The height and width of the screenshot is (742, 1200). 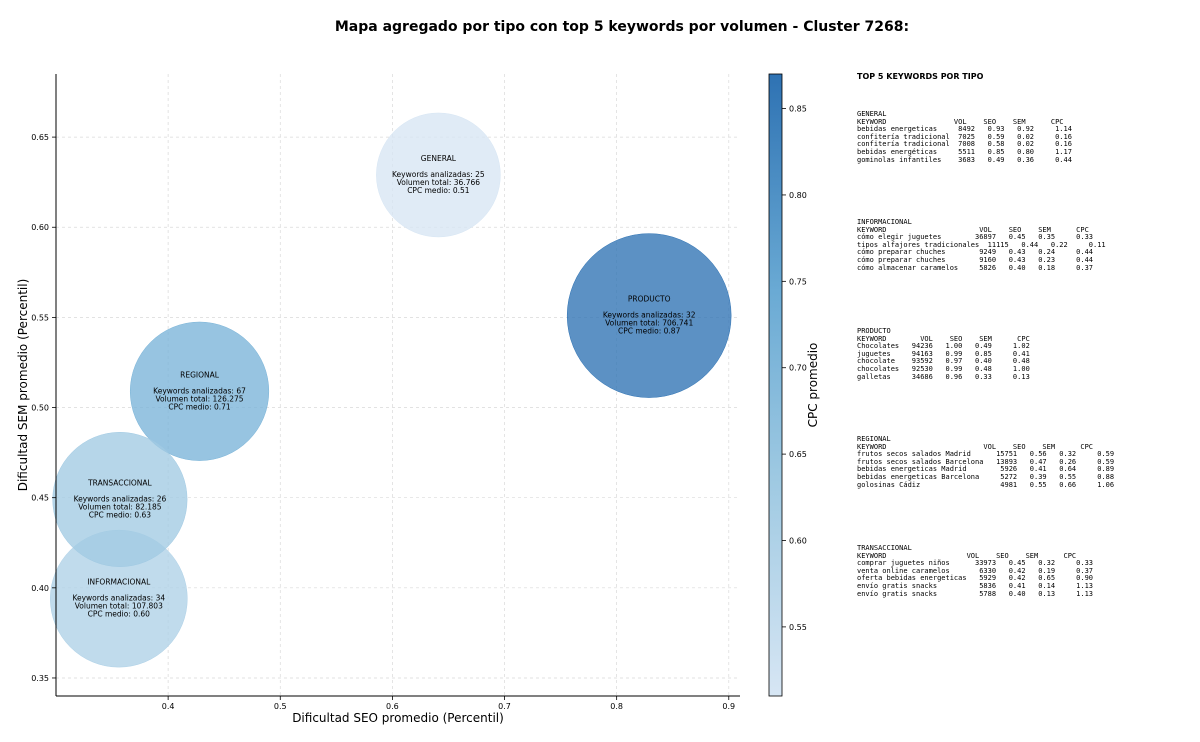 What do you see at coordinates (649, 299) in the screenshot?
I see `bubble-label: PRODUCTO` at bounding box center [649, 299].